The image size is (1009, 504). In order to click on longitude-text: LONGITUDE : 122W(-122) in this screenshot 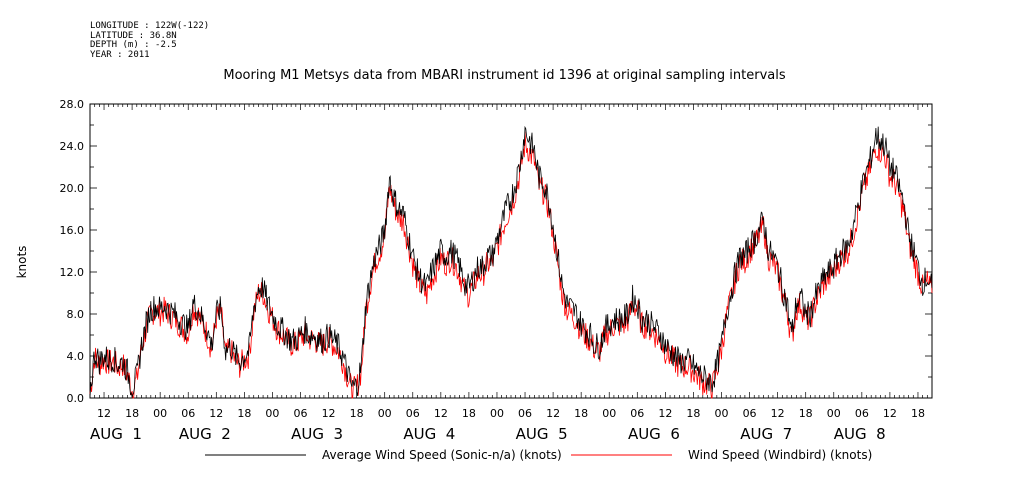, I will do `click(150, 26)`.